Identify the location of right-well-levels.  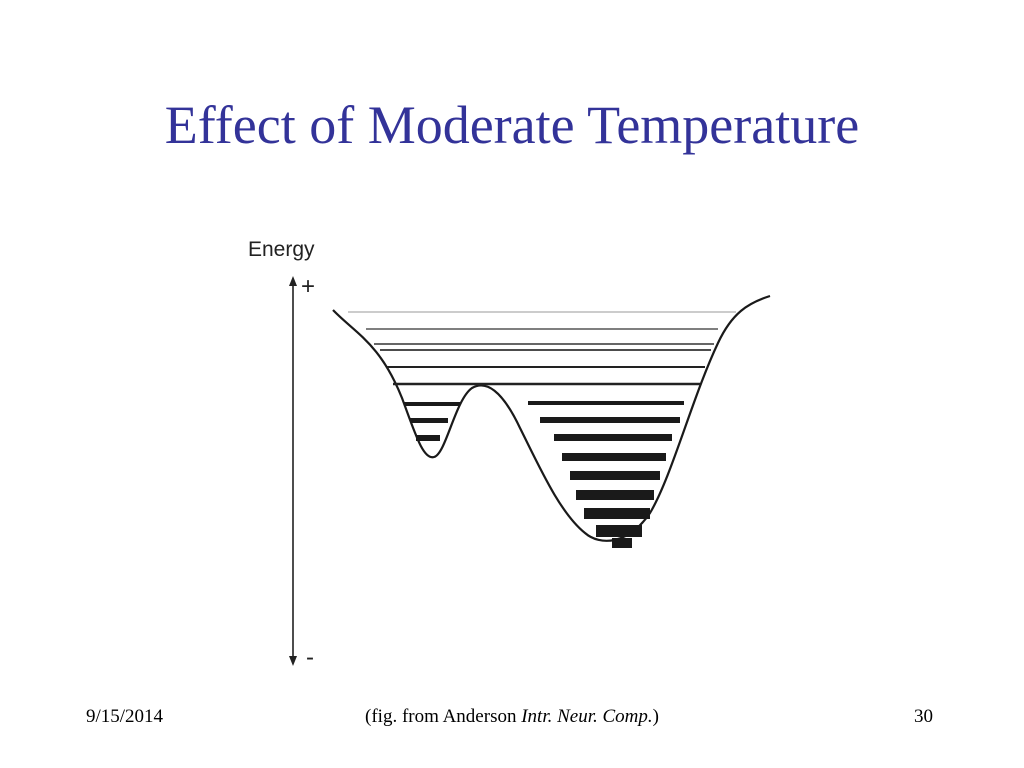
(606, 474).